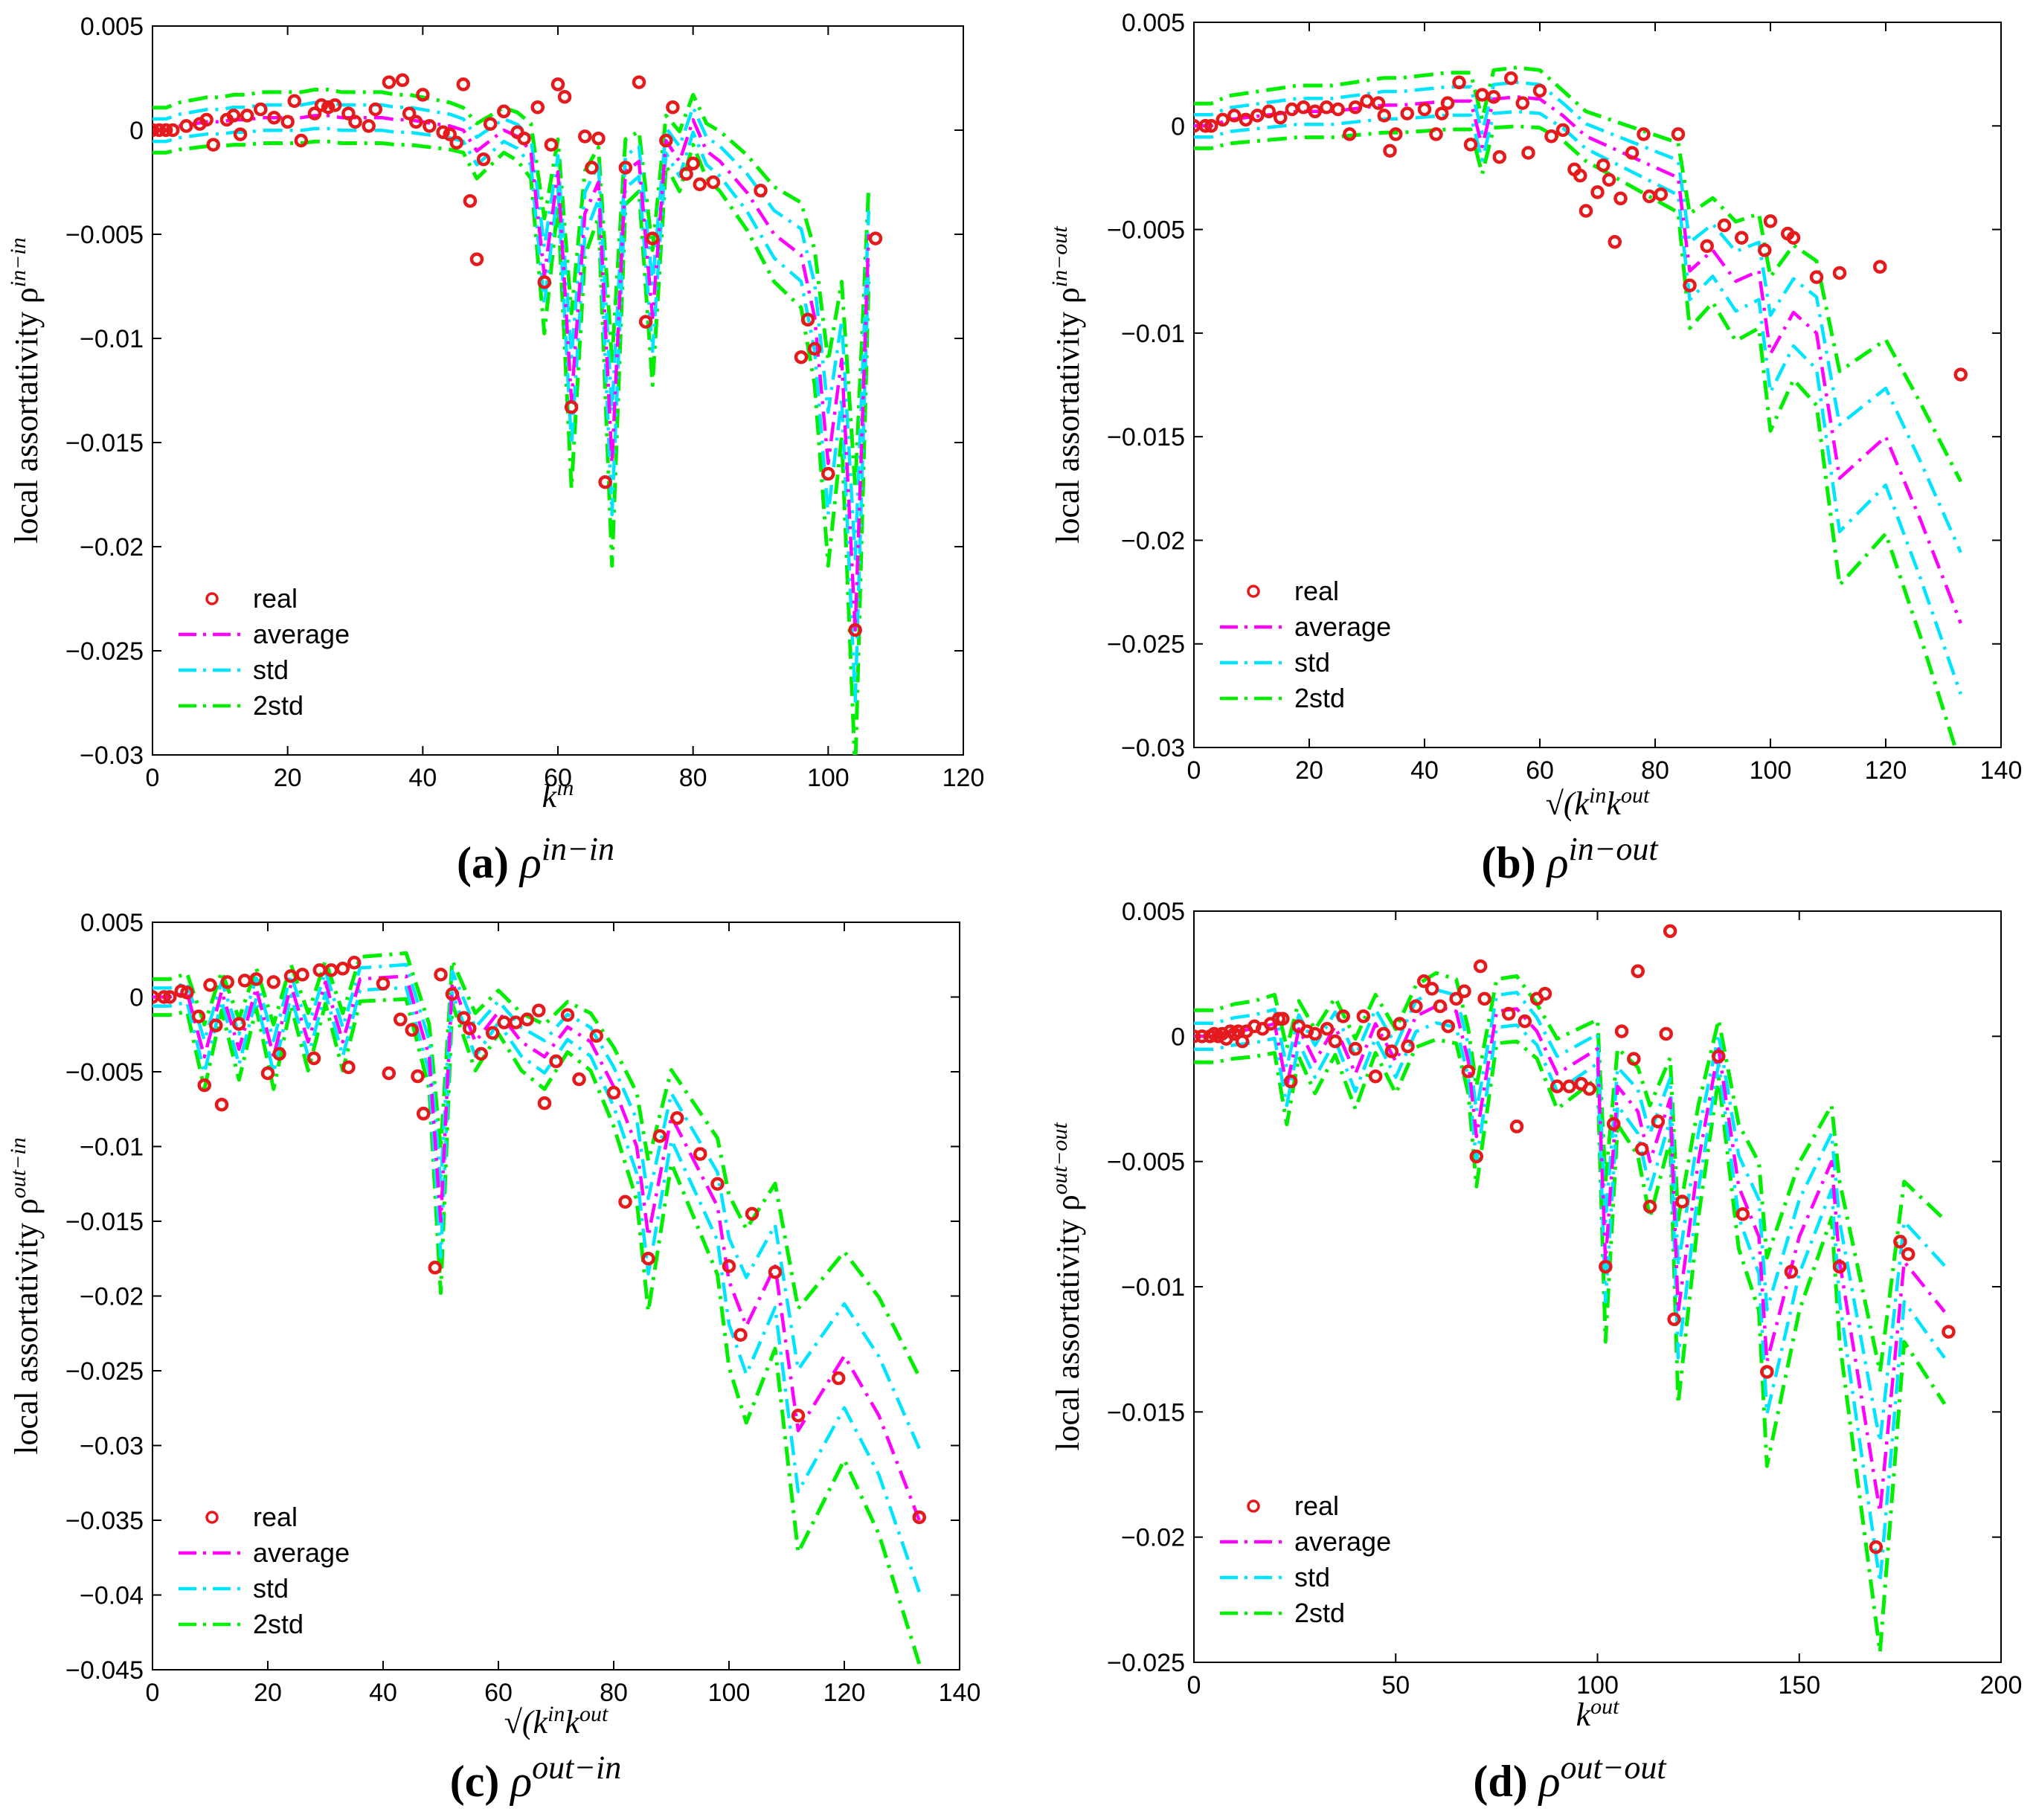 Image resolution: width=2036 pixels, height=1820 pixels. I want to click on x-axis-label: kout, so click(1598, 1714).